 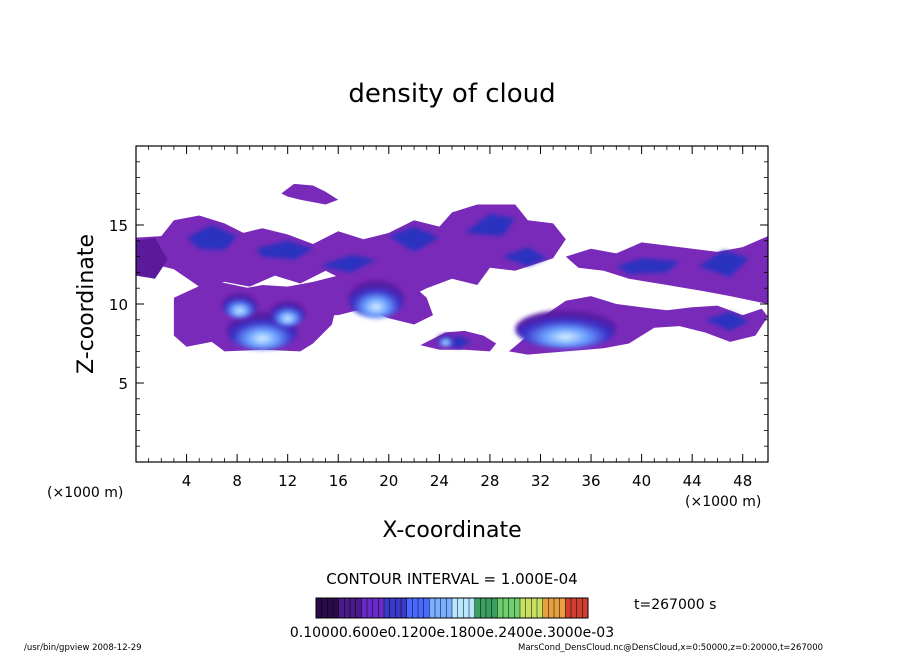 What do you see at coordinates (376, 299) in the screenshot?
I see `cloud-cell-center` at bounding box center [376, 299].